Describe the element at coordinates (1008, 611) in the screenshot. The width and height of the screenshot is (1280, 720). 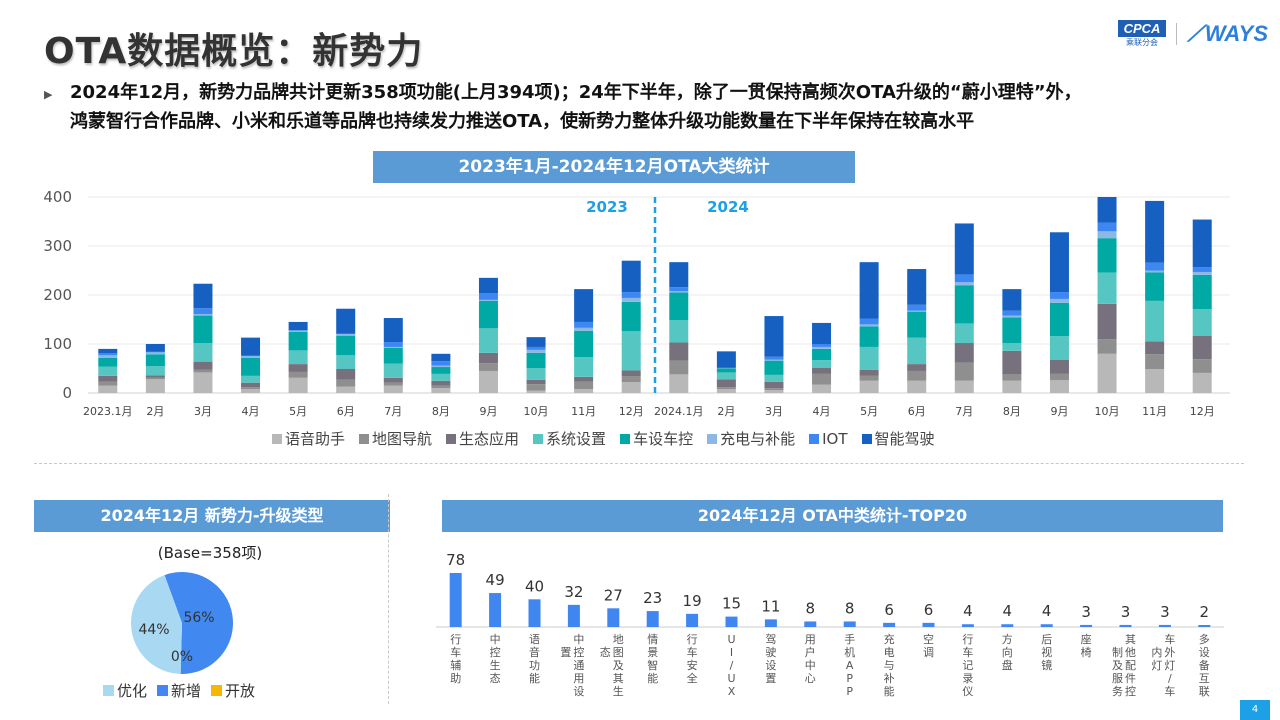
I see `bar-value-label: 4` at that location.